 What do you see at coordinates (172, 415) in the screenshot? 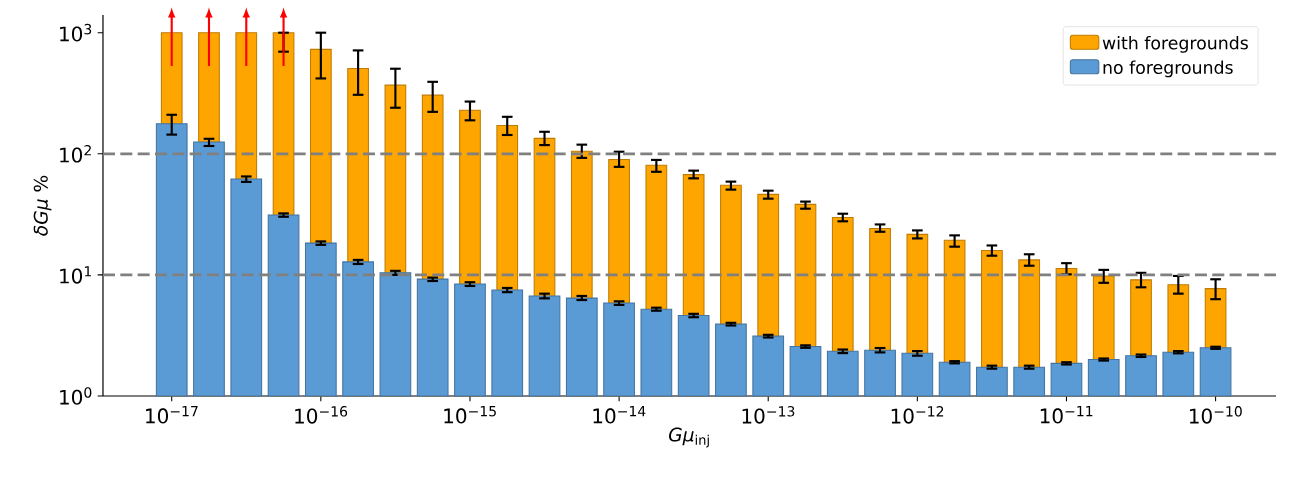
I see `x-tick-label: 10$^{−17}$` at bounding box center [172, 415].